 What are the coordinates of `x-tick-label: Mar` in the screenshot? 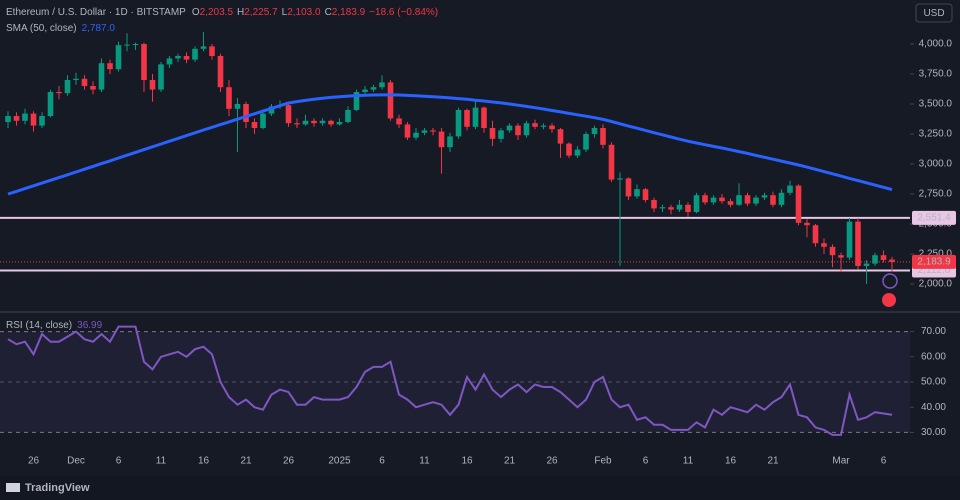 It's located at (841, 461).